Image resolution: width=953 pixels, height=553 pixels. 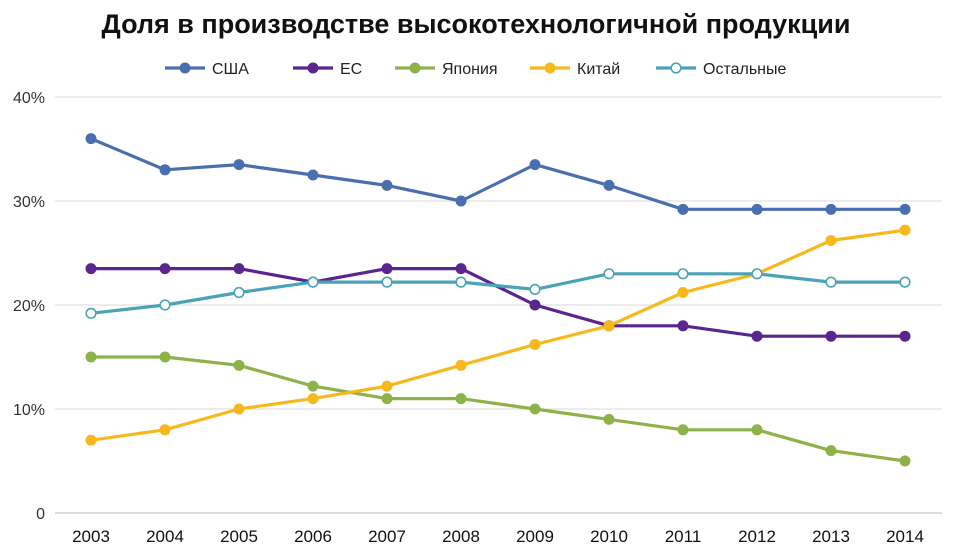 I want to click on x-tick-label: 2009, so click(x=535, y=536).